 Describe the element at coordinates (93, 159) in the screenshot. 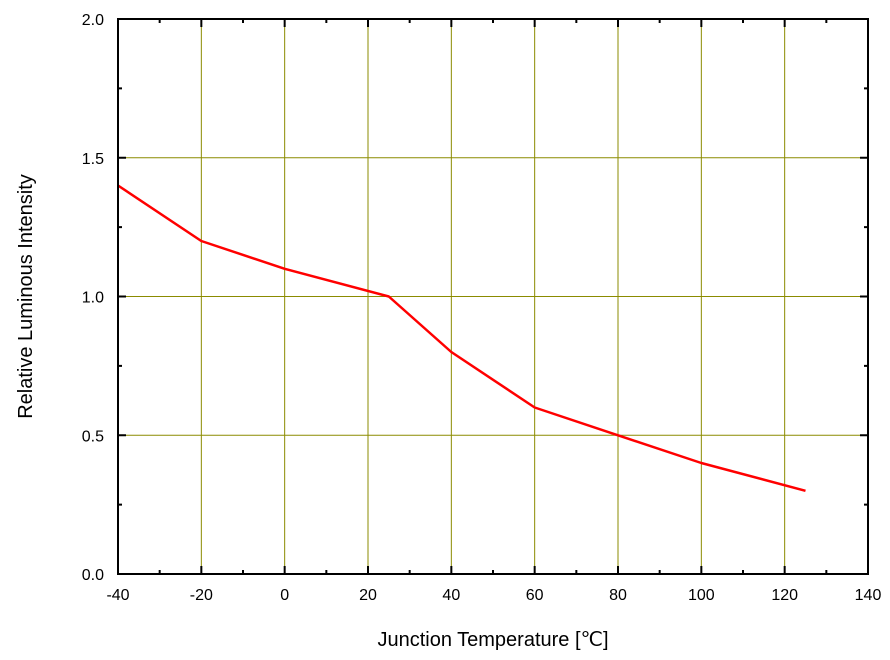

I see `y-tick-label: 1.5` at that location.